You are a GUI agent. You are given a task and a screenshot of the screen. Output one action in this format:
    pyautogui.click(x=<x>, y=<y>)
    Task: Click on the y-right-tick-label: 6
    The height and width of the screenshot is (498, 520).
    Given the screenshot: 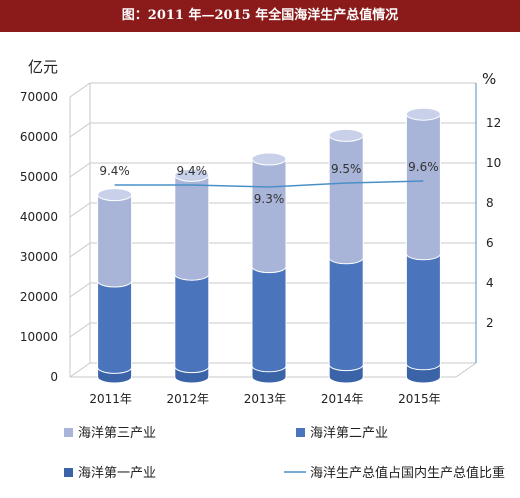 What is the action you would take?
    pyautogui.click(x=490, y=243)
    